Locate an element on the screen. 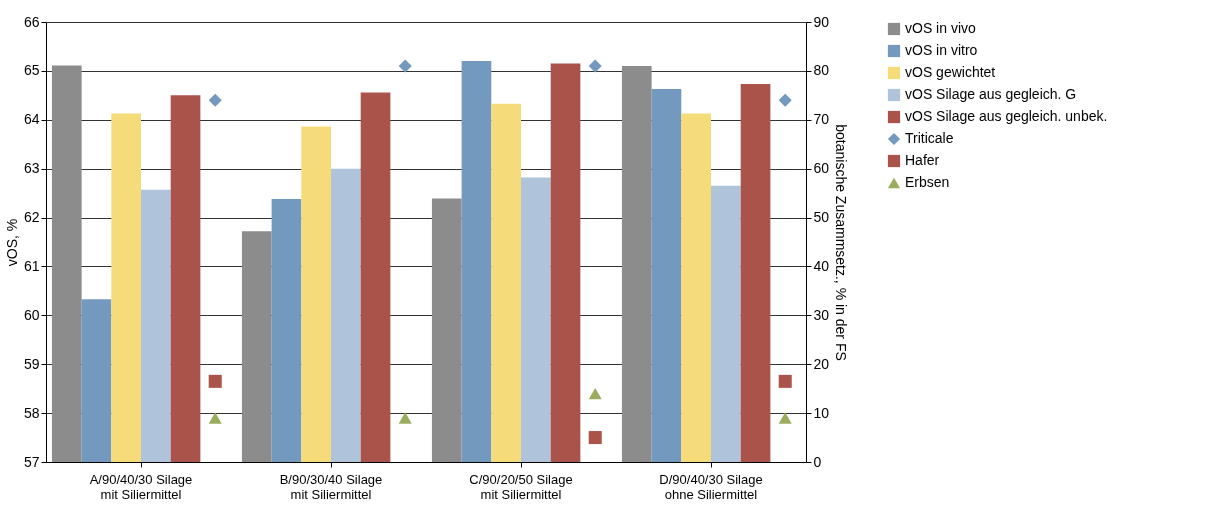 The width and height of the screenshot is (1221, 518). x-tick-label: B/90/30/40 Silage mit Siliermittel is located at coordinates (331, 486).